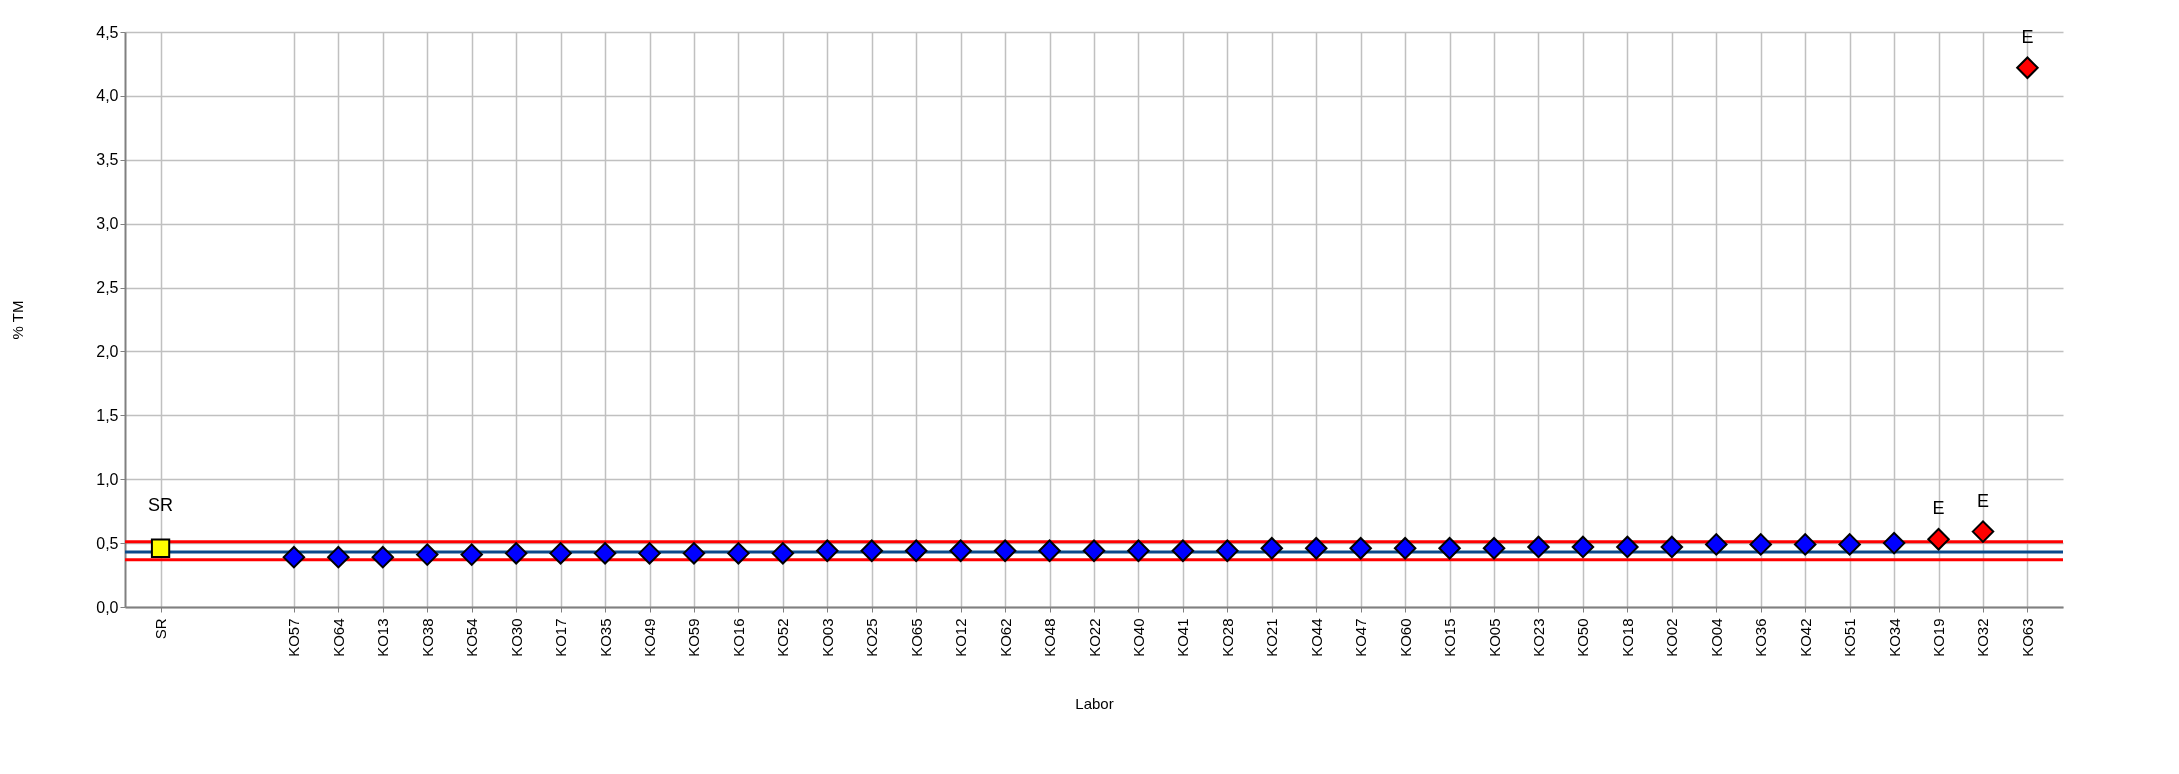  I want to click on x-tick-label: KO47, so click(1361, 637).